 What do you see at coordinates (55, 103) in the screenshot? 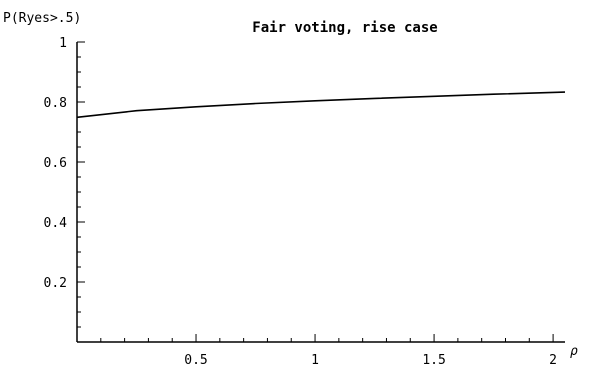
I see `y-tick-label: 0.8` at bounding box center [55, 103].